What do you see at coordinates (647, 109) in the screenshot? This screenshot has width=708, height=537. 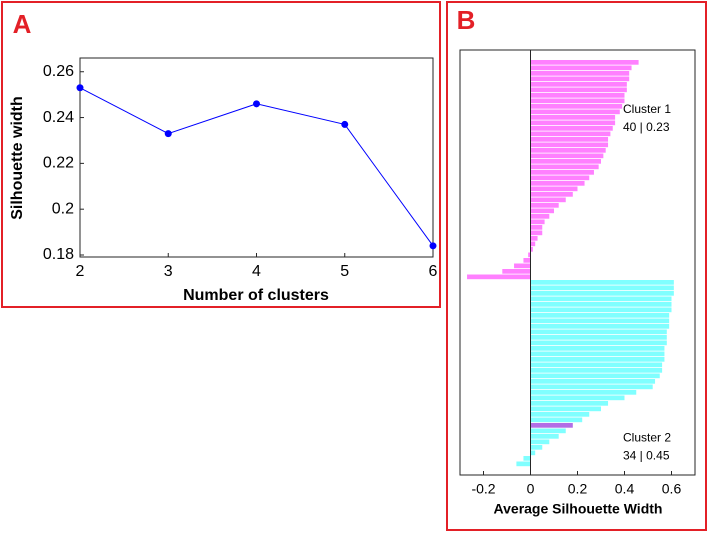 I see `annotation: Cluster 1` at bounding box center [647, 109].